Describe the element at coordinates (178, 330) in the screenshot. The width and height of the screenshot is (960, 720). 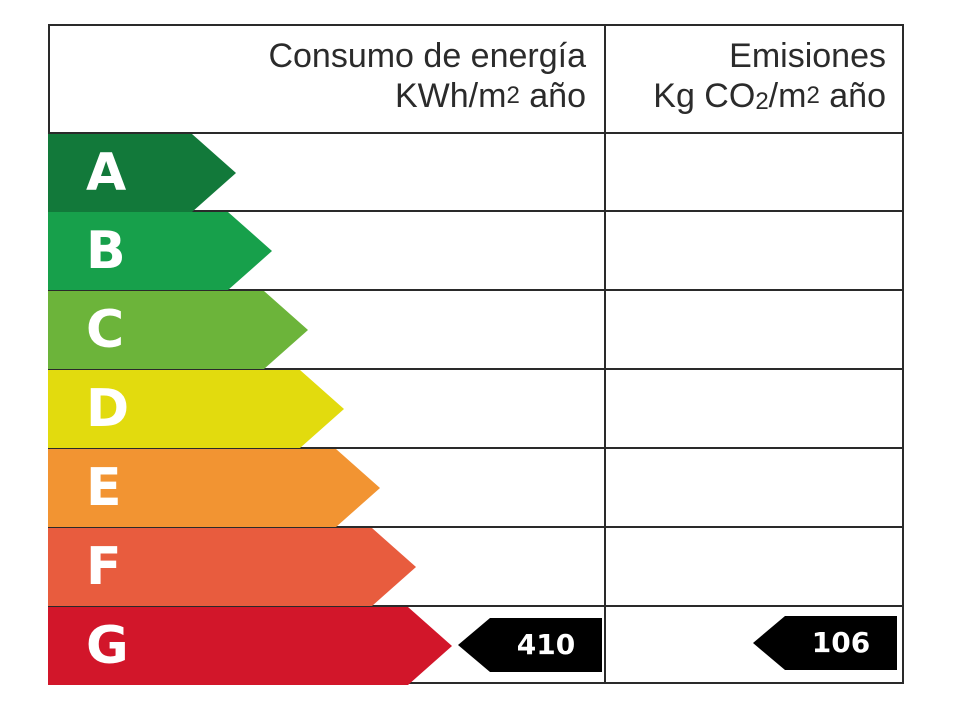
I see `rating-arrow-c: C` at that location.